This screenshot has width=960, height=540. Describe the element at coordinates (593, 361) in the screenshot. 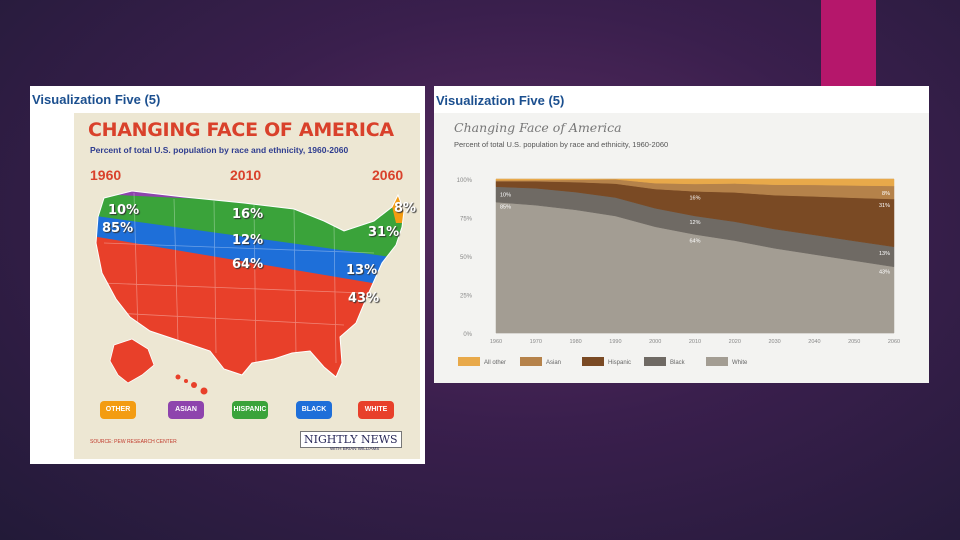

I see `legend-swatch-hispanic` at that location.